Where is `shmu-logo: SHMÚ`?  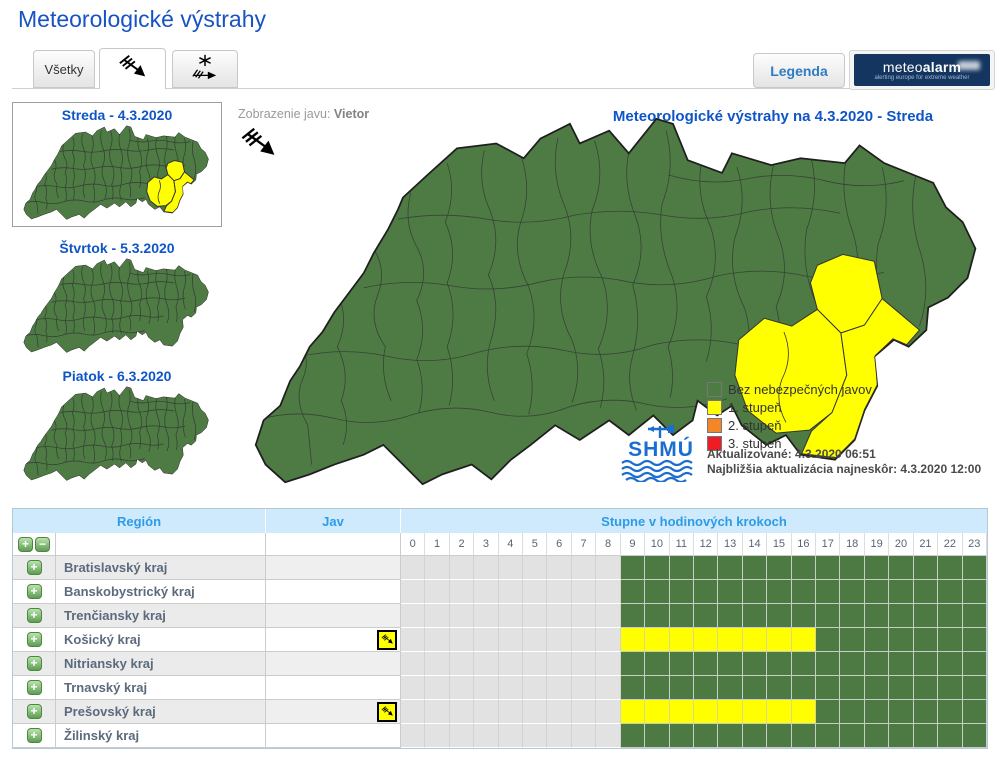
shmu-logo: SHMÚ is located at coordinates (657, 453).